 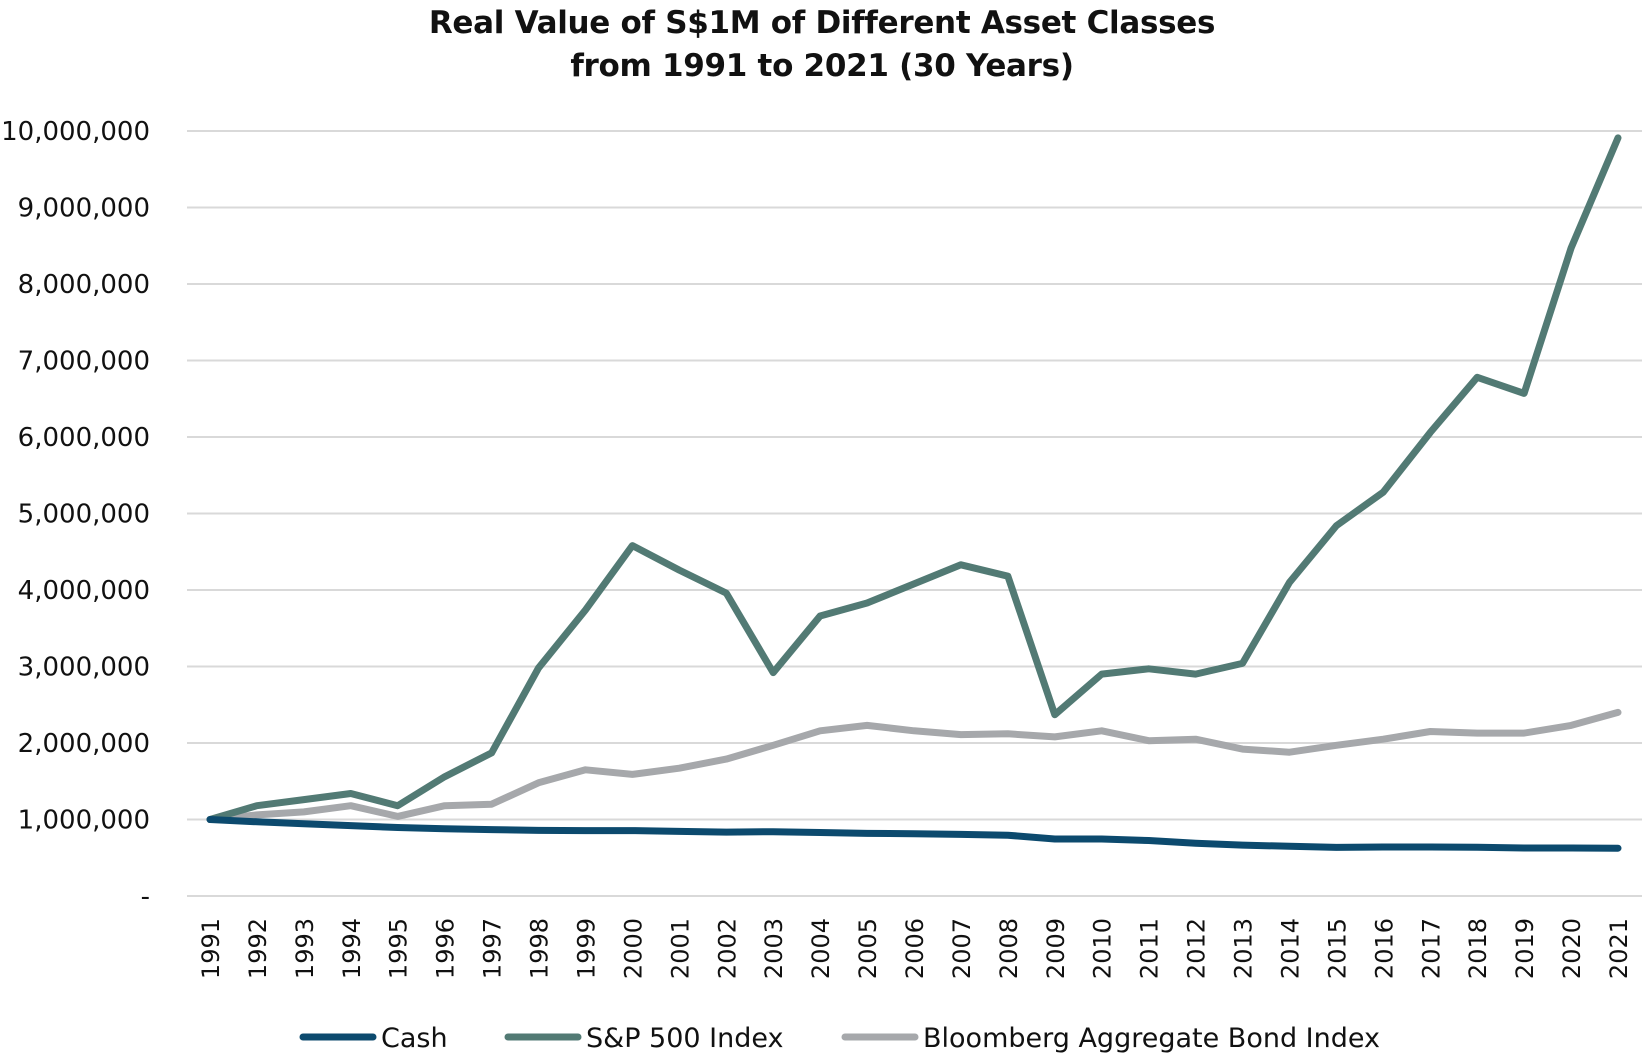 What do you see at coordinates (84, 591) in the screenshot?
I see `y-tick-label: 4,000,000` at bounding box center [84, 591].